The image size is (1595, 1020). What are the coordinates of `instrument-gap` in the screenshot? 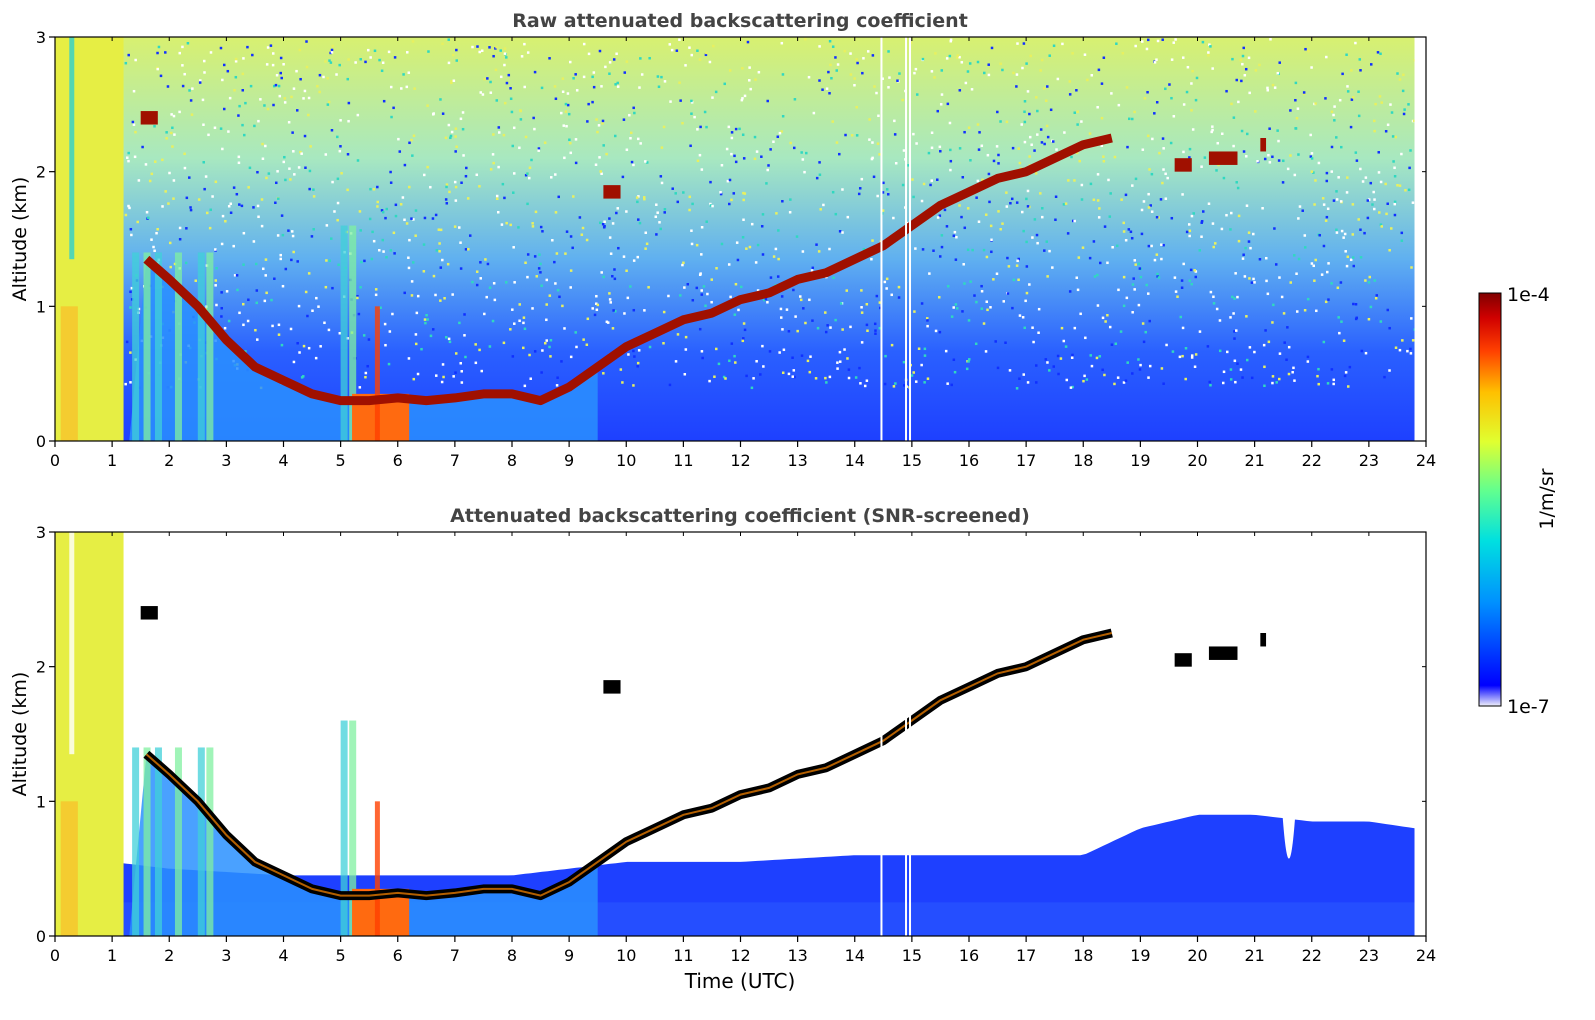 It's located at (881, 239).